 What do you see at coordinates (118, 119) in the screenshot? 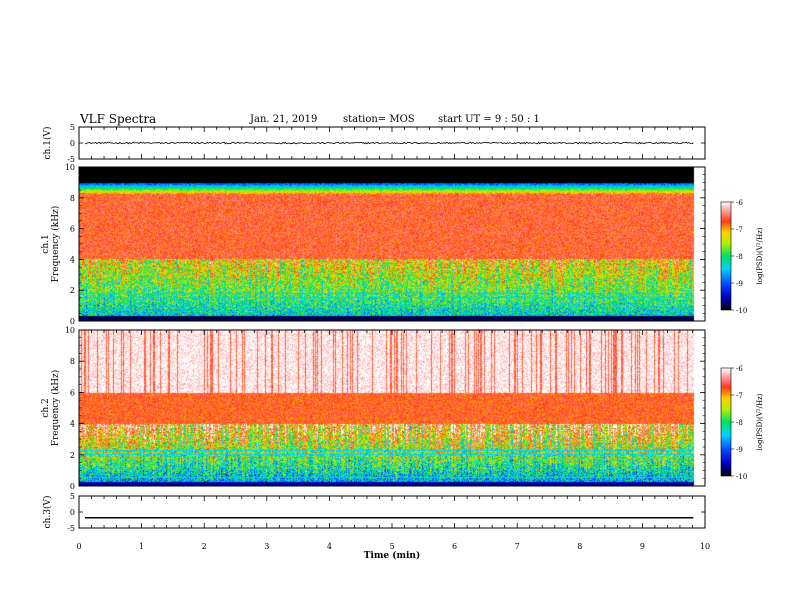
I see `figure-title: VLF Spectra` at bounding box center [118, 119].